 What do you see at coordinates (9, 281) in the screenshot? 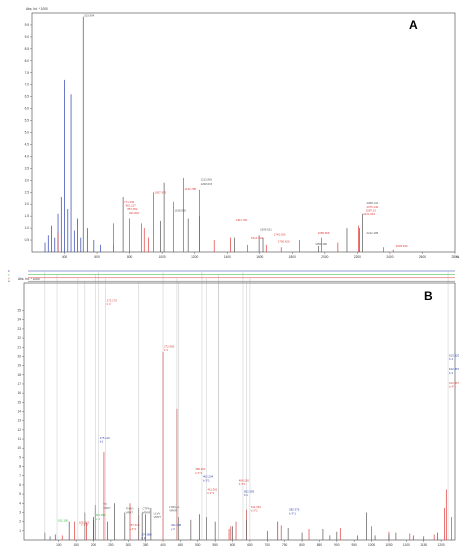
I see `ion-series-letter: a` at bounding box center [9, 281].